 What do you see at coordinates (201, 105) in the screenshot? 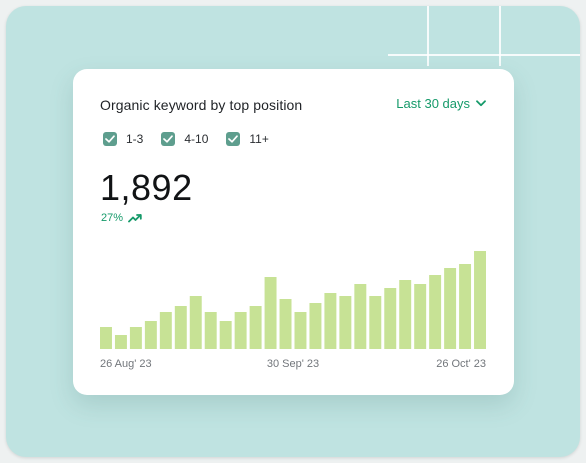
I see `card-title: Organic keyword by top position` at bounding box center [201, 105].